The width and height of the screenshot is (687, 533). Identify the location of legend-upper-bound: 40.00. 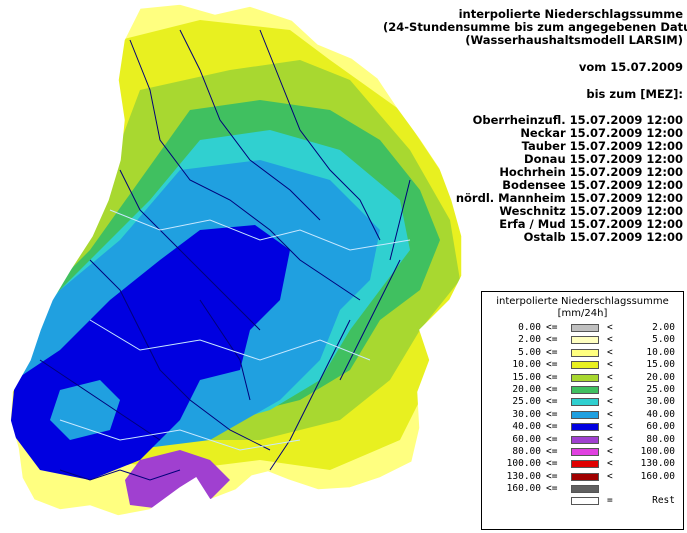
(660, 414).